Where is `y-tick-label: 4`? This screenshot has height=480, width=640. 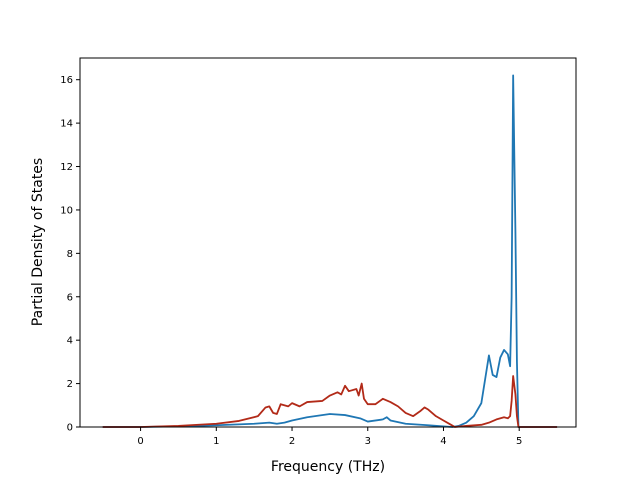
y-tick-label: 4 is located at coordinates (70, 341).